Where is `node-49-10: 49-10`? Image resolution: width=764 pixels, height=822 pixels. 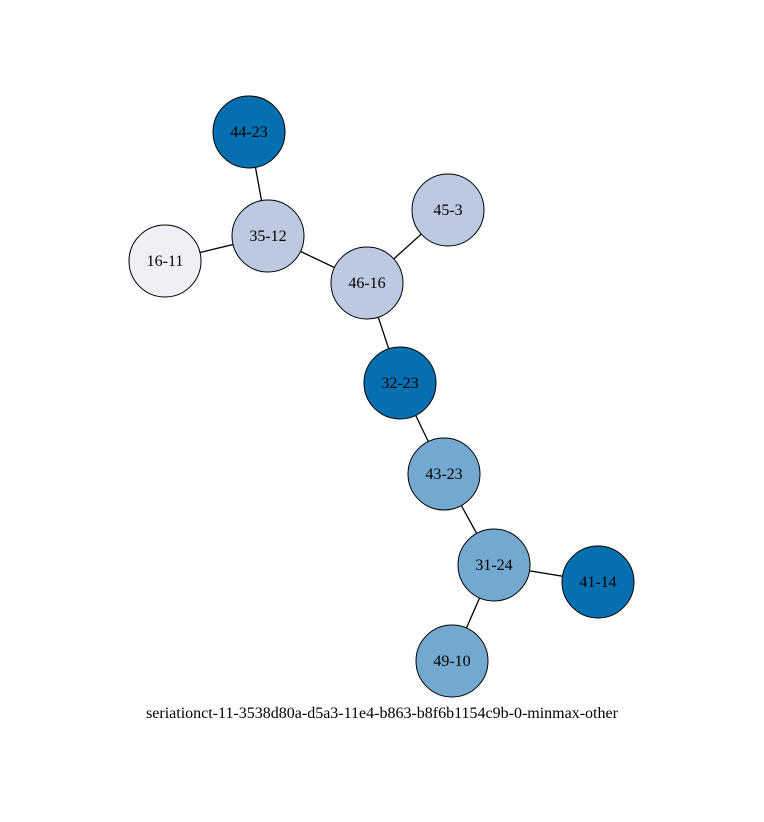 node-49-10: 49-10 is located at coordinates (452, 661).